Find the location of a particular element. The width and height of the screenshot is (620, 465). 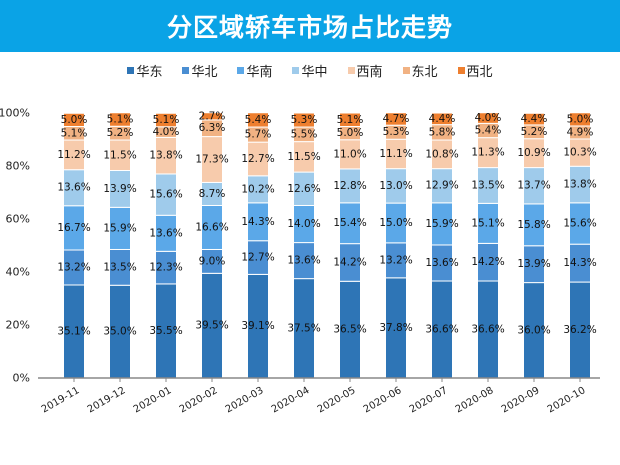

data-label: 37.8% is located at coordinates (395, 328).